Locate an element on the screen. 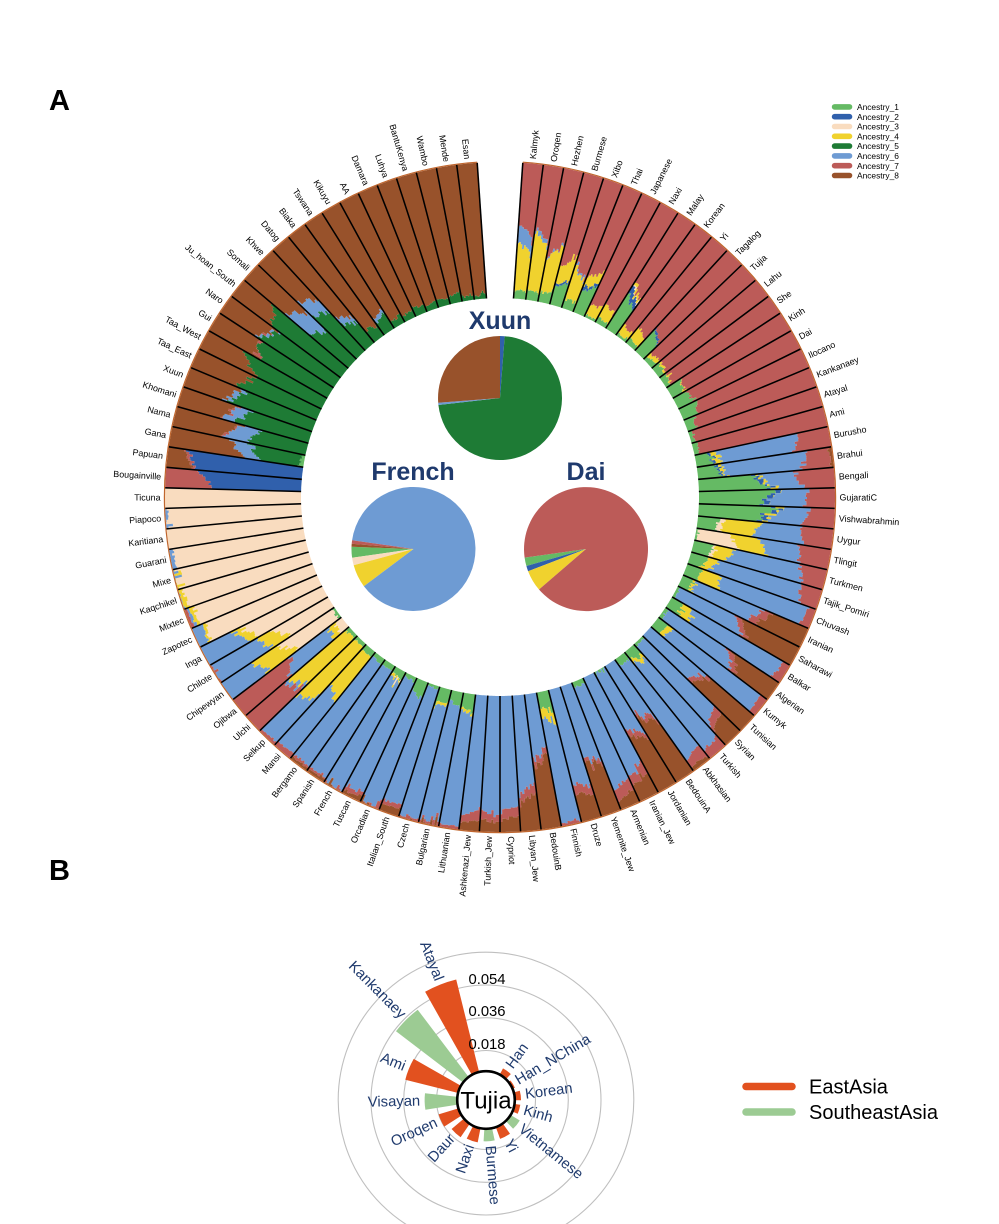 The height and width of the screenshot is (1224, 999). svg-text: Ticuna is located at coordinates (147, 497).